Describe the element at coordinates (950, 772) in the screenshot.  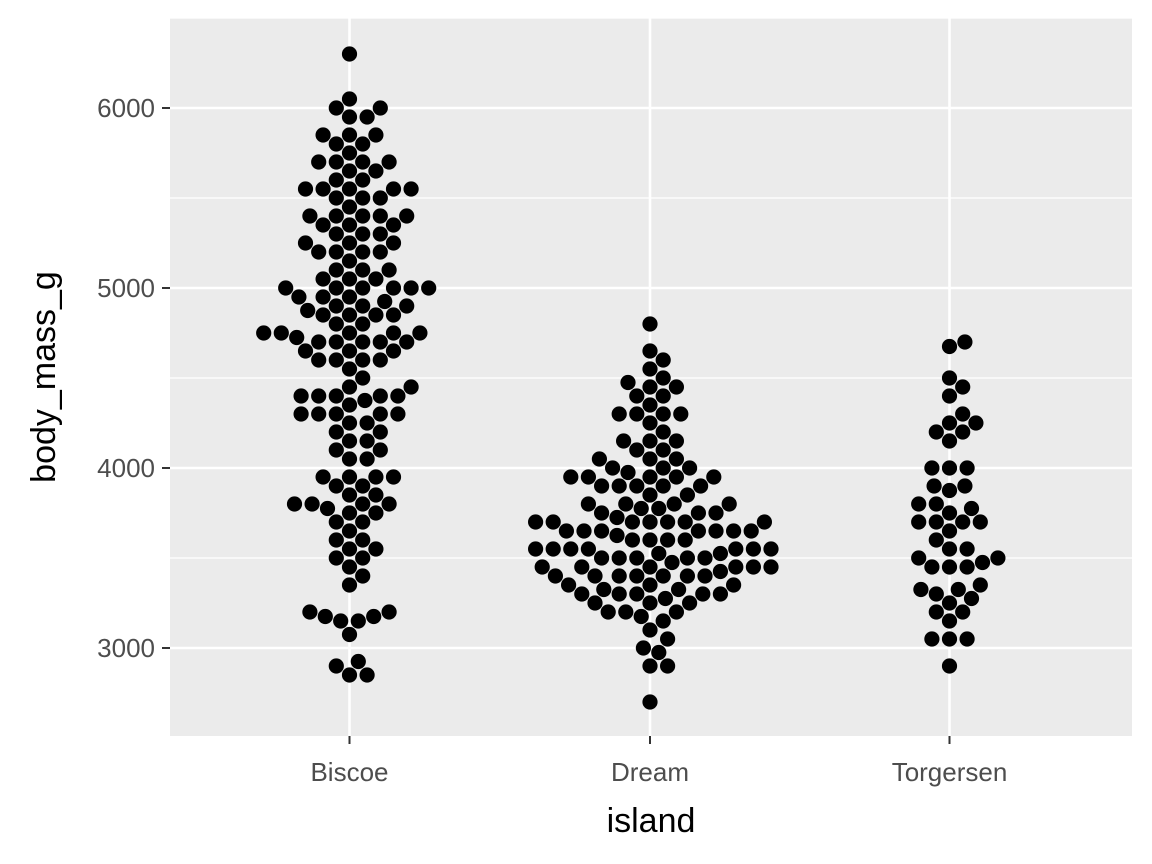
I see `x-tick-label: Torgersen` at that location.